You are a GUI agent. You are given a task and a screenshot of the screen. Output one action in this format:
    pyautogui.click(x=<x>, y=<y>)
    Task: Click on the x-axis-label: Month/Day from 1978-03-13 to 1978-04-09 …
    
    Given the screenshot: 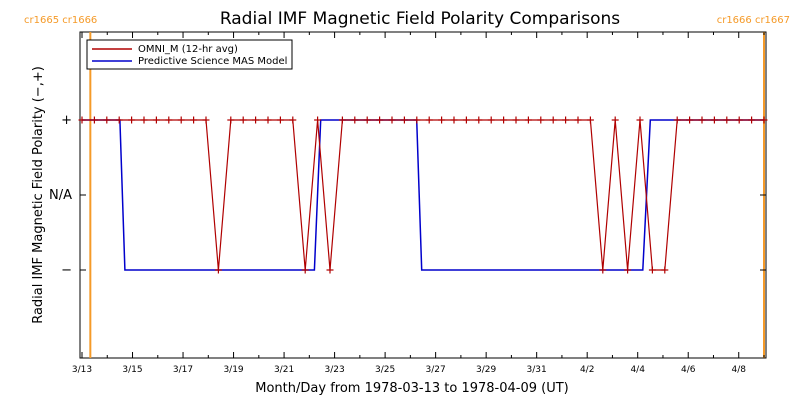 What is the action you would take?
    pyautogui.click(x=411, y=388)
    